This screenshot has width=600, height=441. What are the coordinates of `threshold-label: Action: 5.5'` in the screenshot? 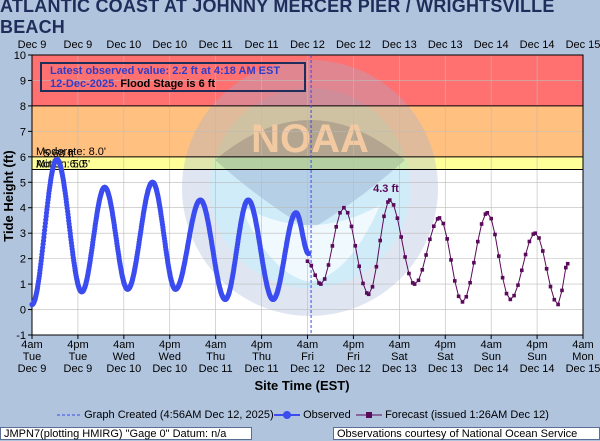 It's located at (63, 165).